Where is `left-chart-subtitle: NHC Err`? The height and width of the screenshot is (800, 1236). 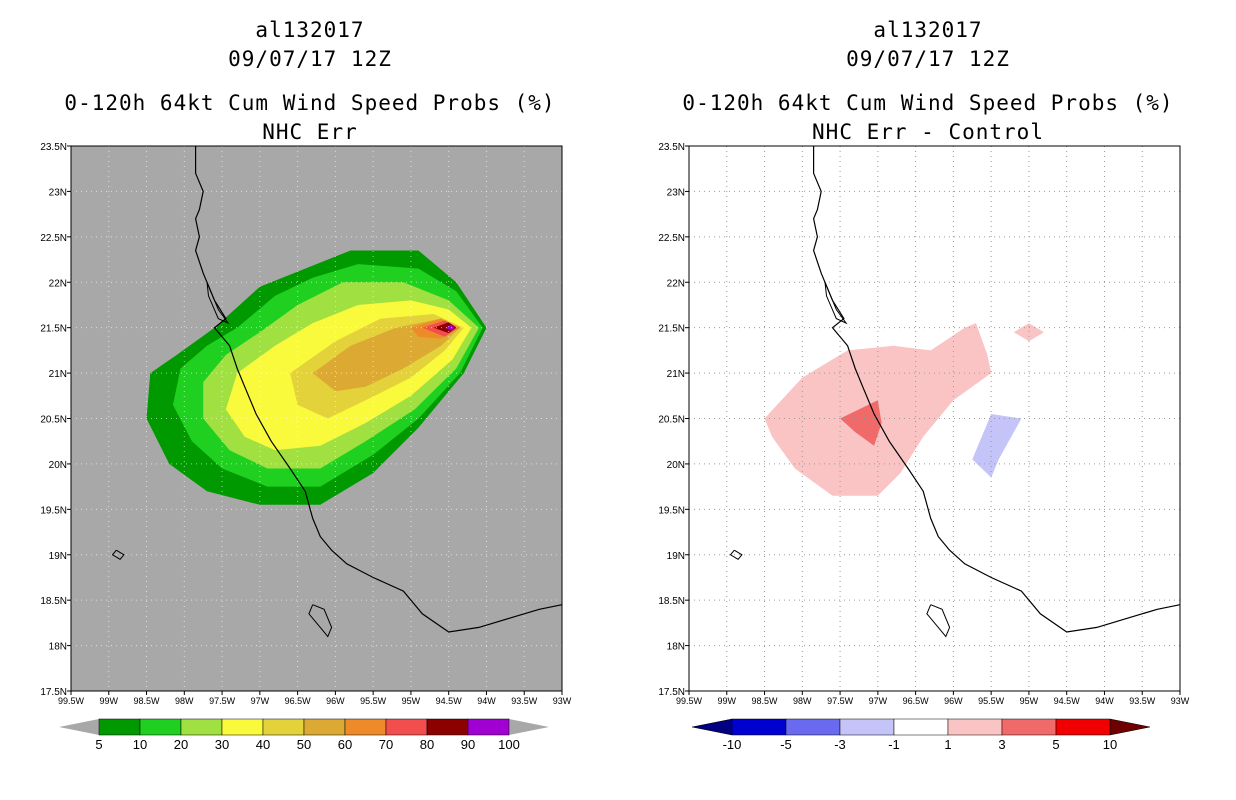 left-chart-subtitle: NHC Err is located at coordinates (310, 132).